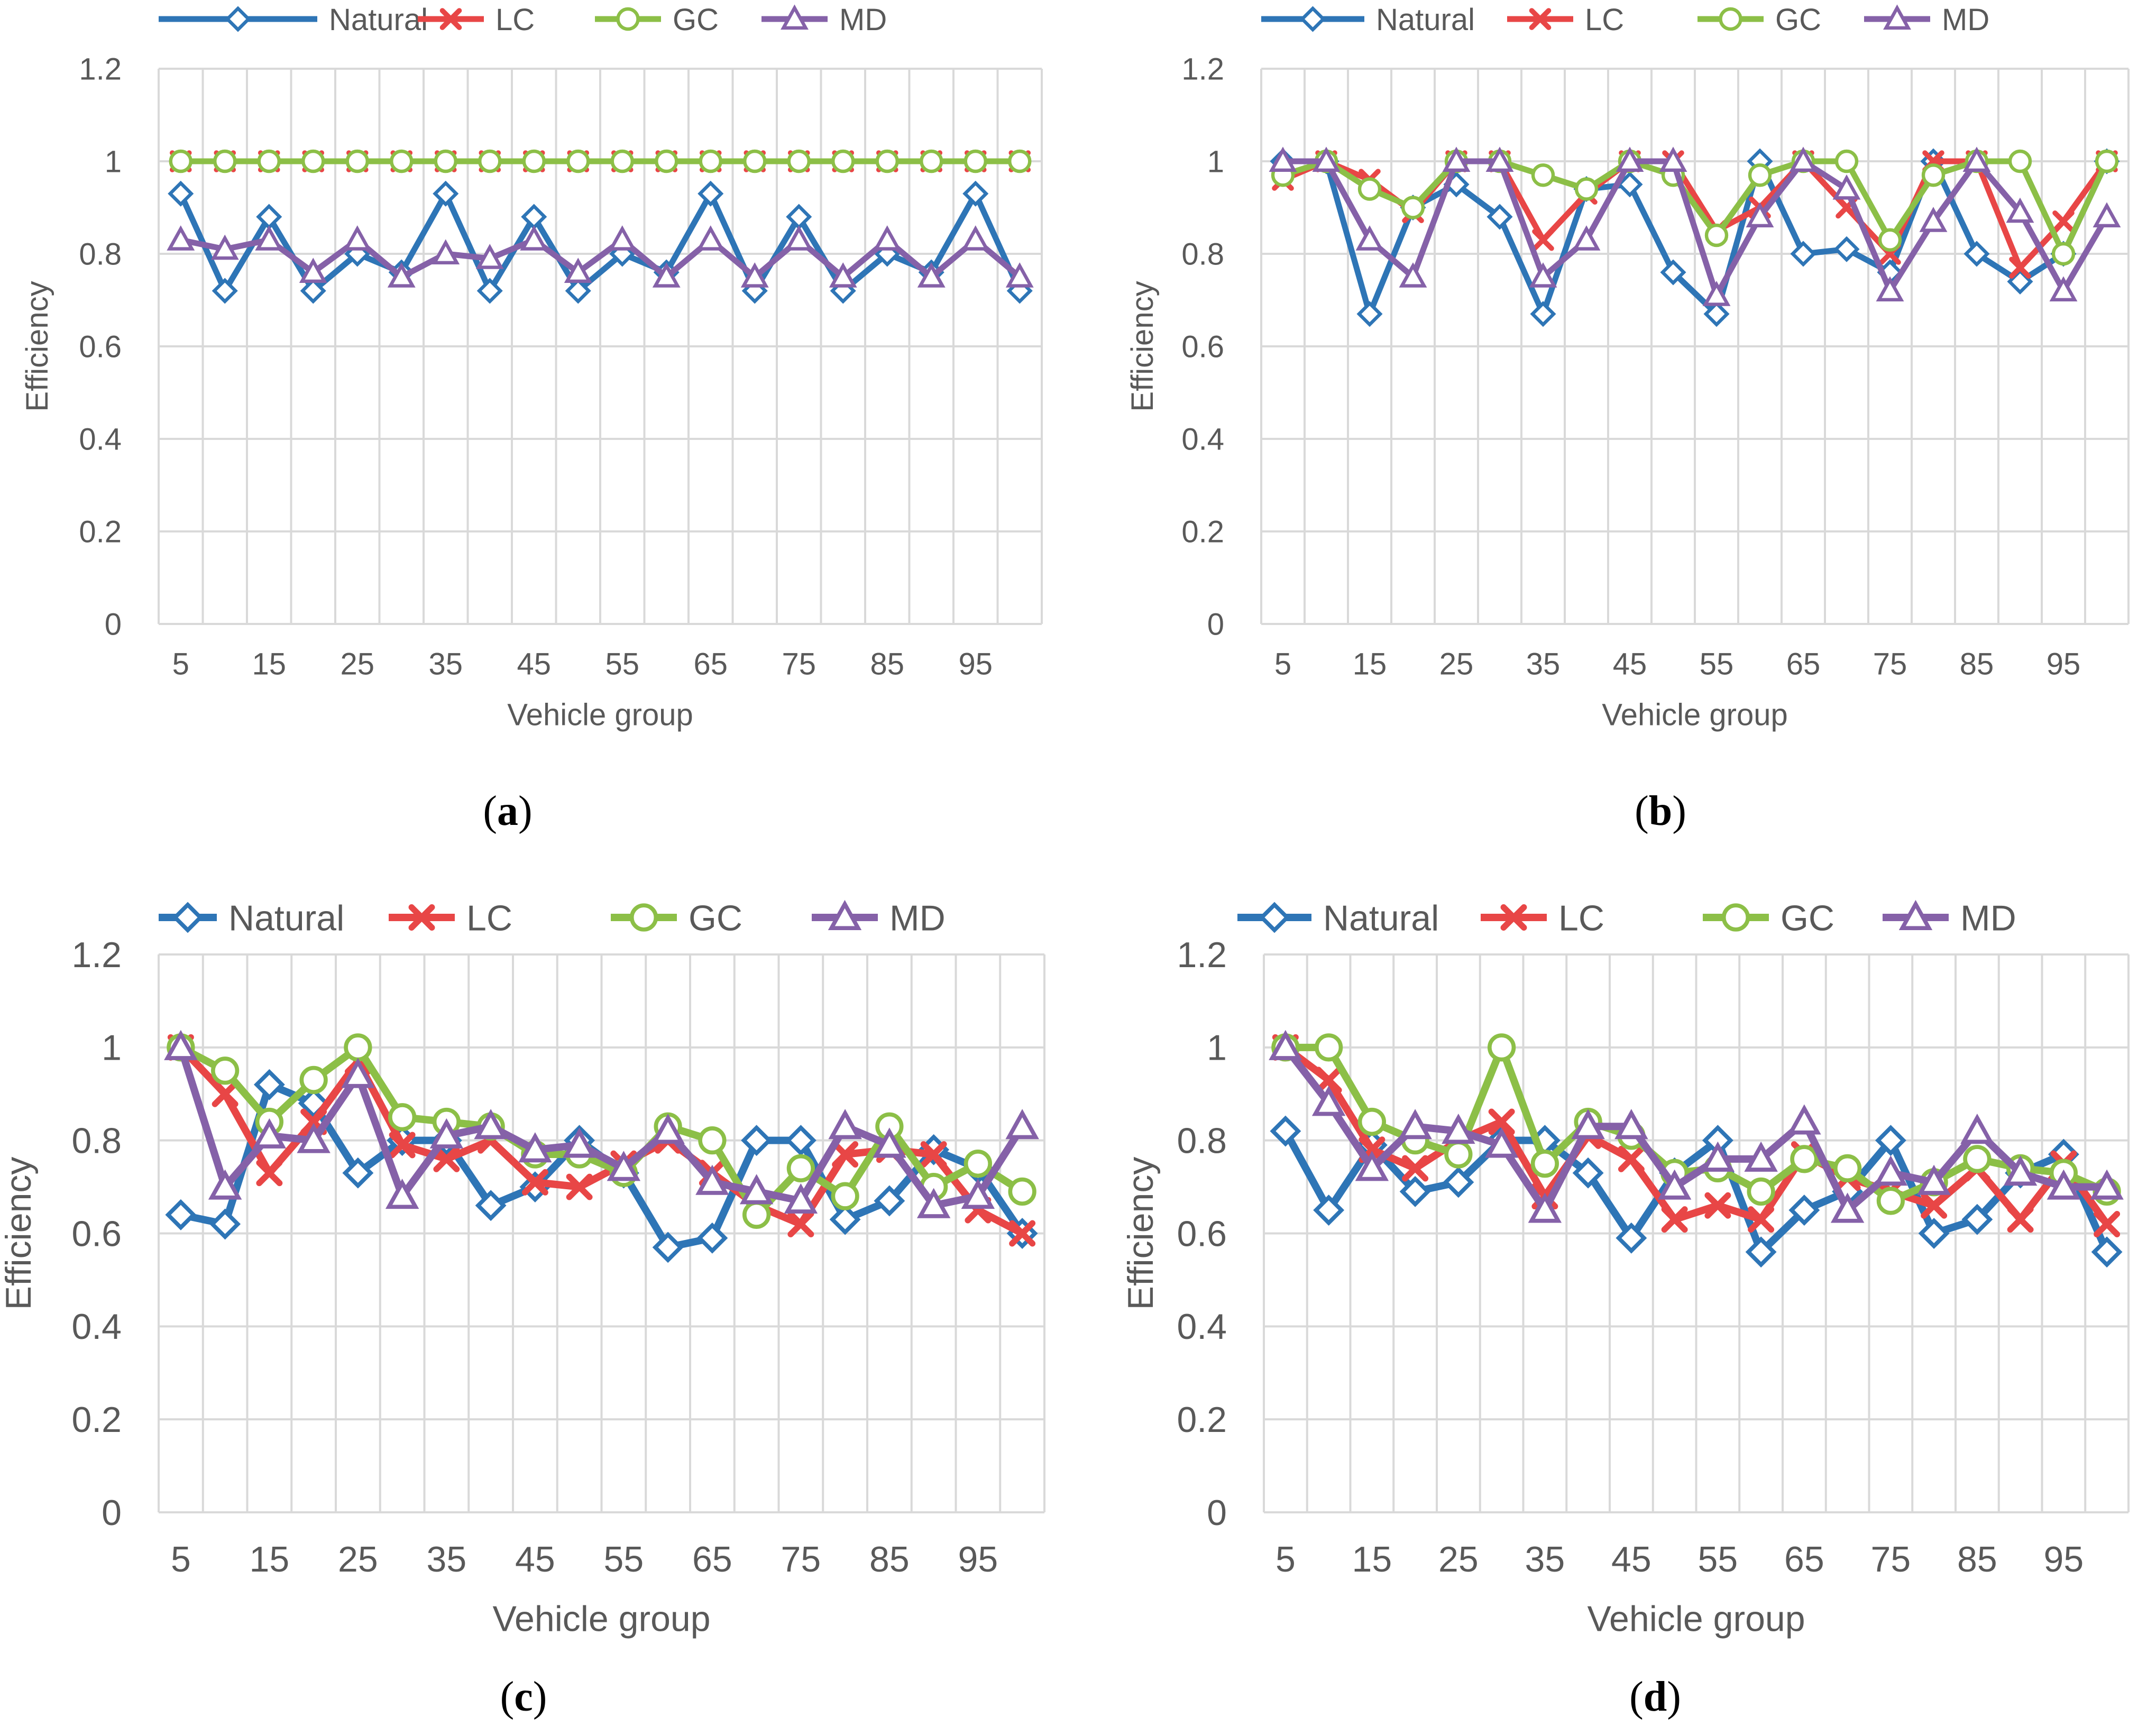 This screenshot has height=1736, width=2138. Describe the element at coordinates (2064, 664) in the screenshot. I see `x-tick-label: 95` at that location.